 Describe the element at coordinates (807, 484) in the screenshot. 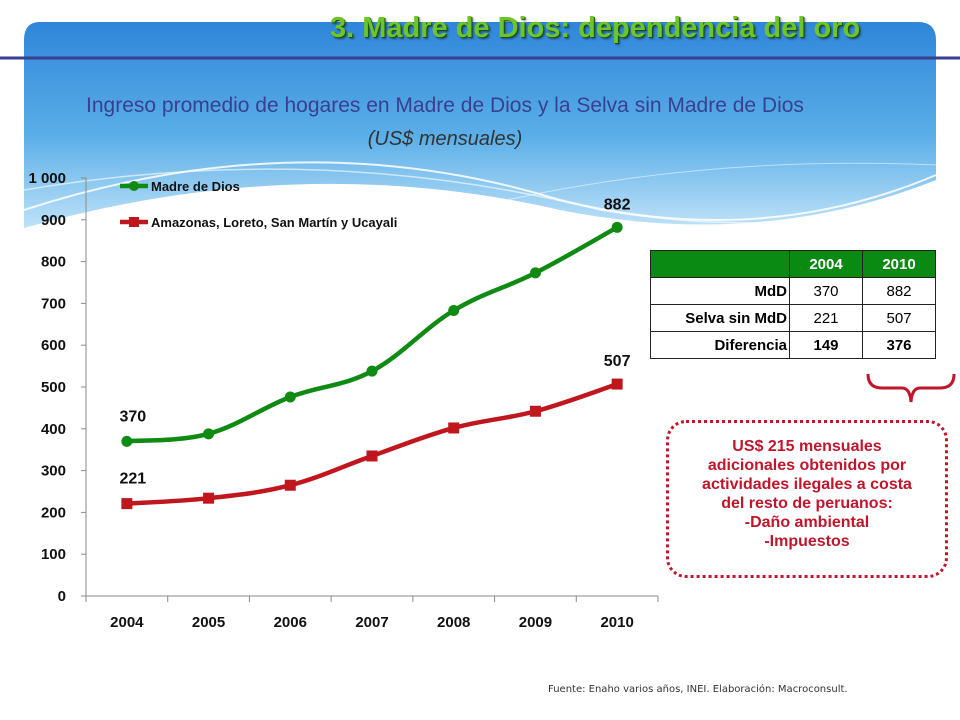

I see `callout-line: actividades ilegales a costa` at that location.